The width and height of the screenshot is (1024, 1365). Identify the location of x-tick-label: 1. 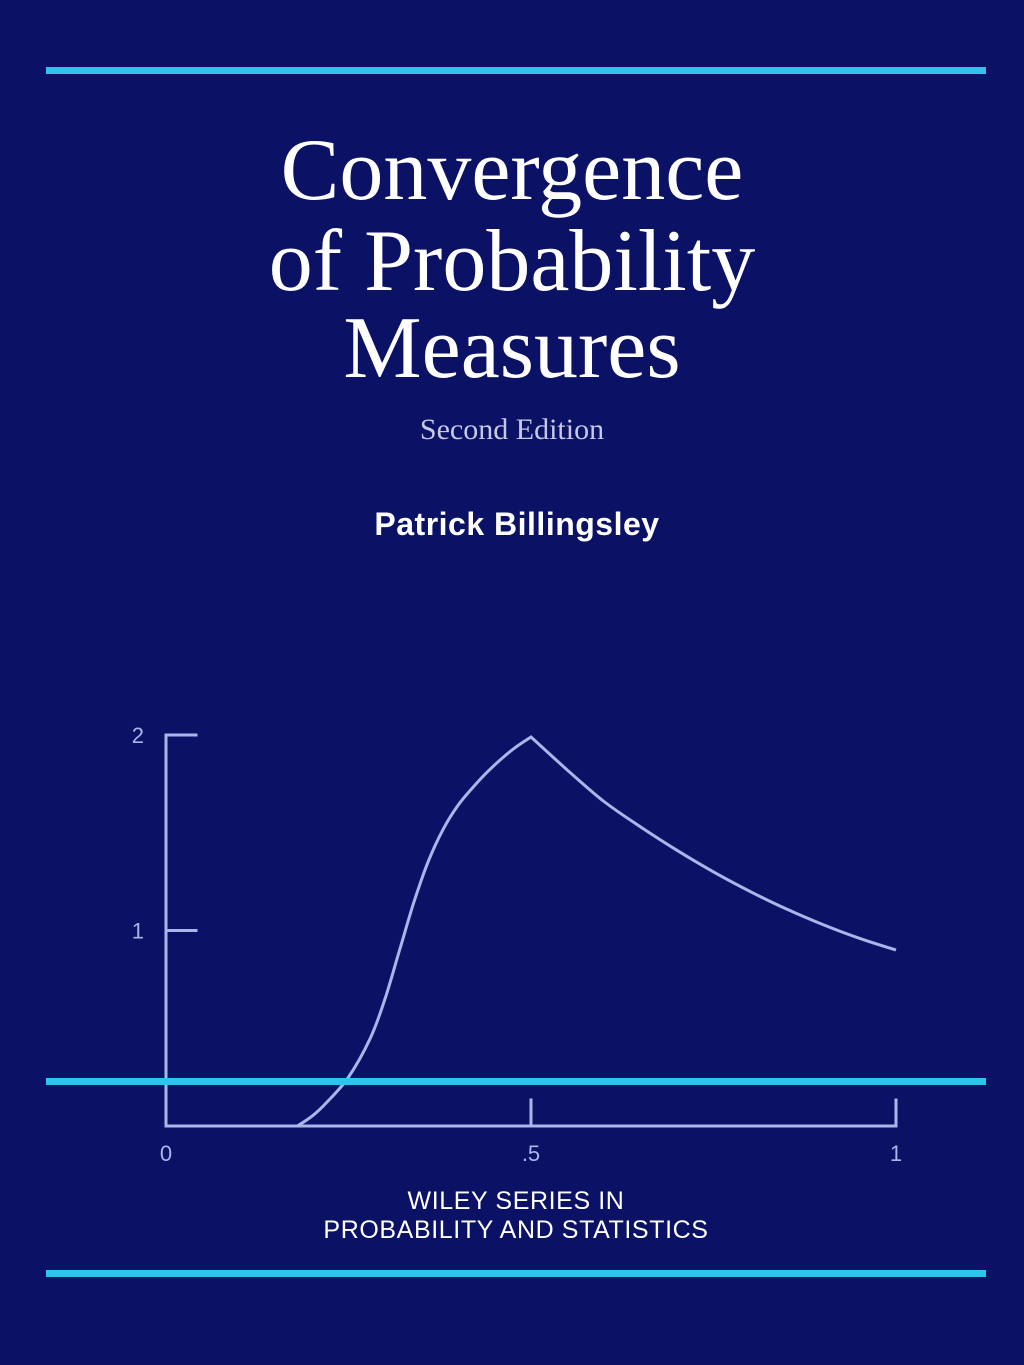
(896, 1153).